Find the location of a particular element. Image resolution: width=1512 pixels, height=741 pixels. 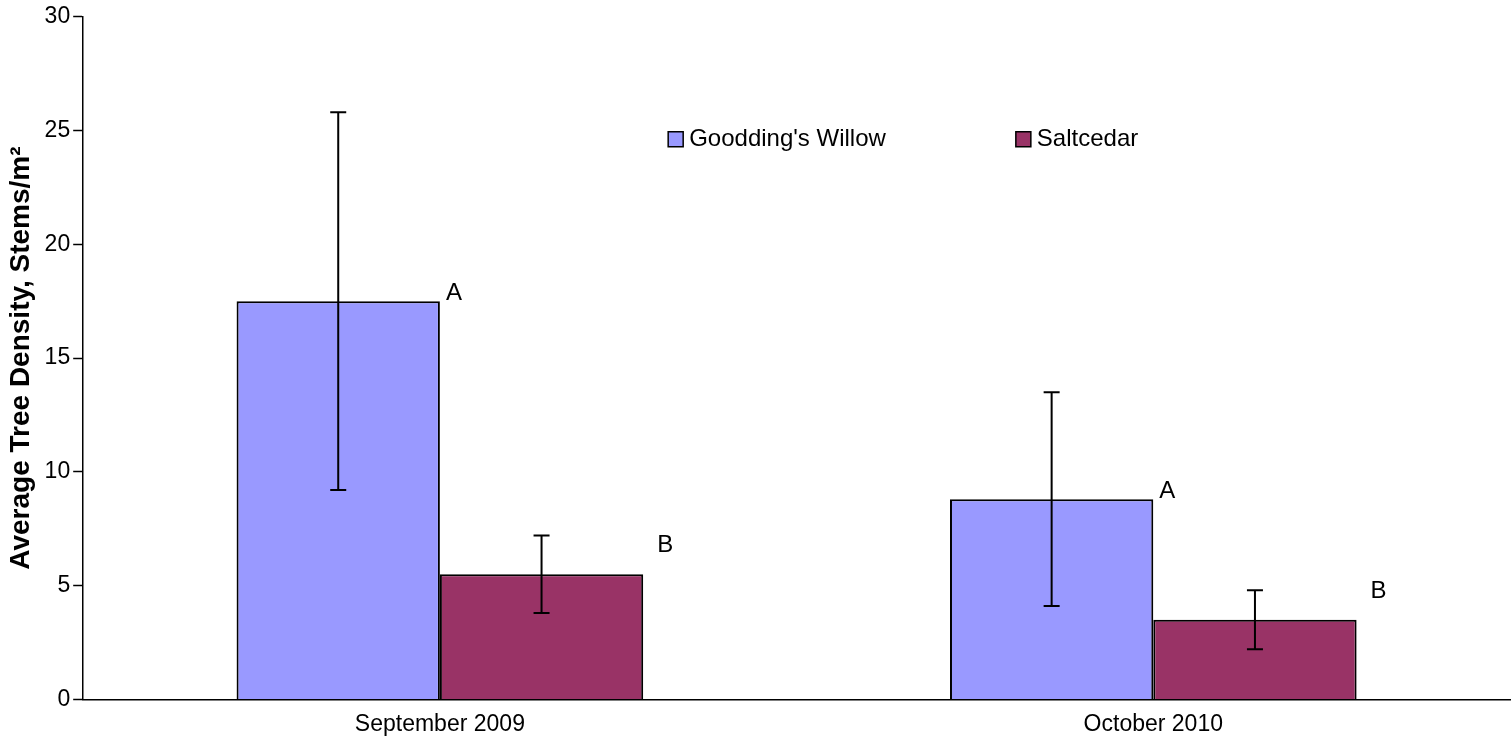

x-tick-label: October 2010 is located at coordinates (1153, 722).